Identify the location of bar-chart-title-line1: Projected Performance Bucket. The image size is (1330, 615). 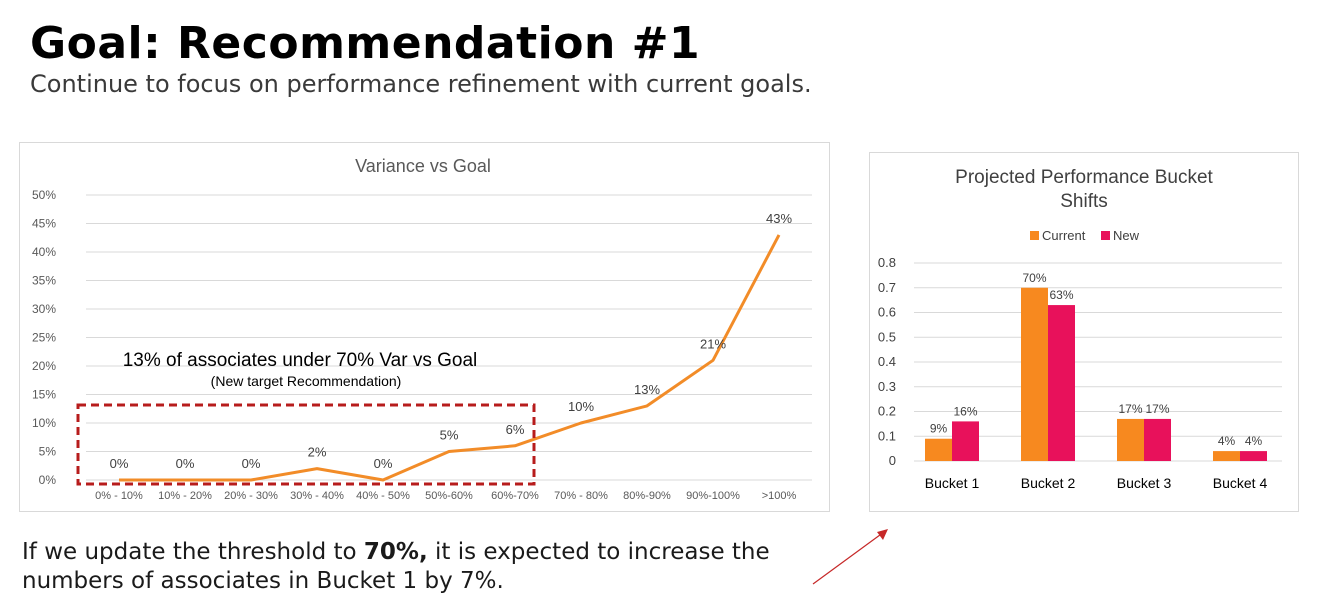
(1084, 177).